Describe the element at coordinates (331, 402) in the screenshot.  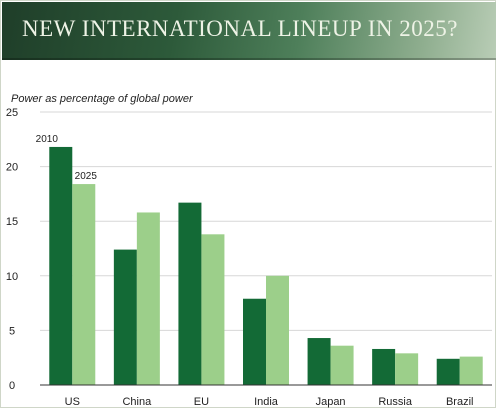
I see `x-tick-label: Japan` at that location.